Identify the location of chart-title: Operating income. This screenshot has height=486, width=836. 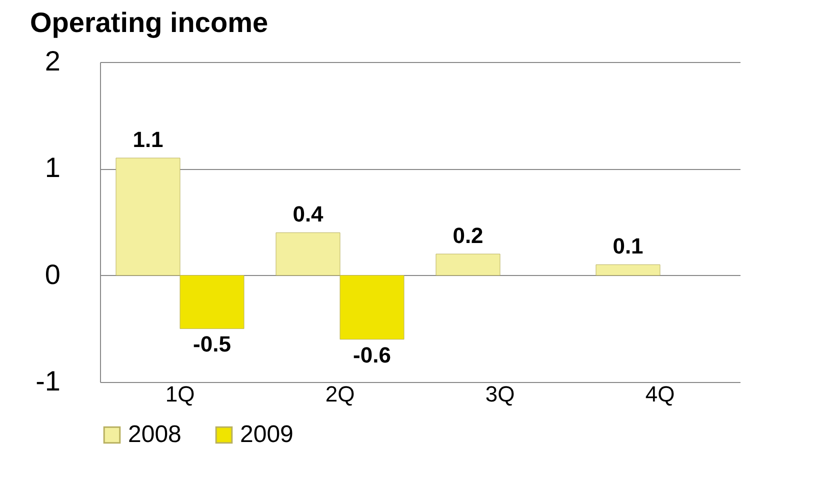
(149, 22).